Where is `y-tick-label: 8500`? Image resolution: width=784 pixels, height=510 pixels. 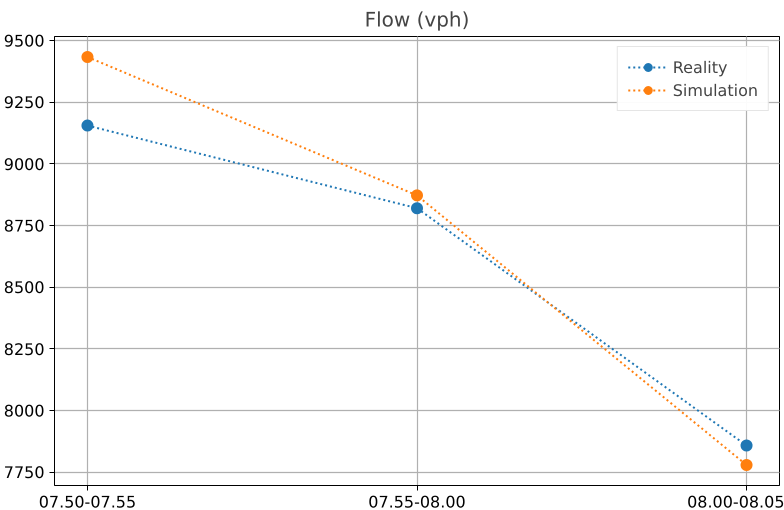
y-tick-label: 8500 is located at coordinates (24, 288).